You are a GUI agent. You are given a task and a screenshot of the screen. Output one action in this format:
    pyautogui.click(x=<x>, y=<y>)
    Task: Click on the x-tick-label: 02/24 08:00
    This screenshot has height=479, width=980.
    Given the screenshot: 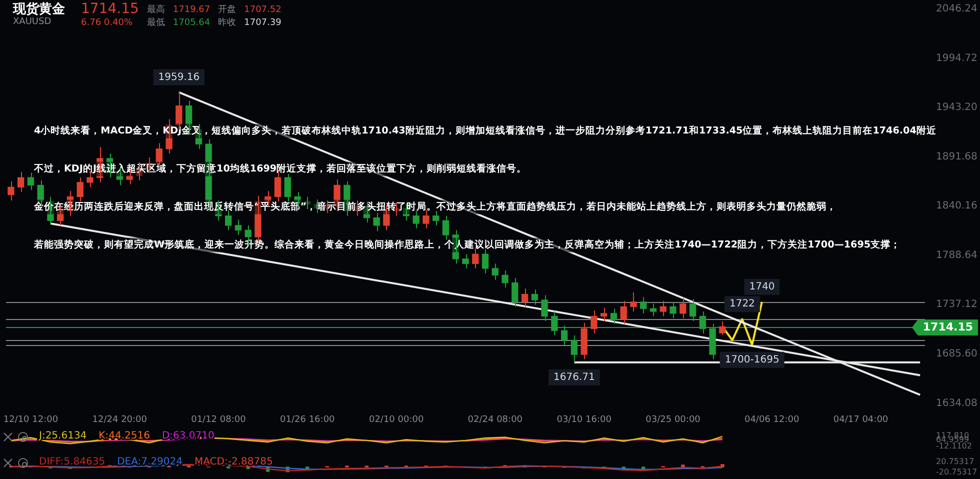 What is the action you would take?
    pyautogui.click(x=495, y=419)
    